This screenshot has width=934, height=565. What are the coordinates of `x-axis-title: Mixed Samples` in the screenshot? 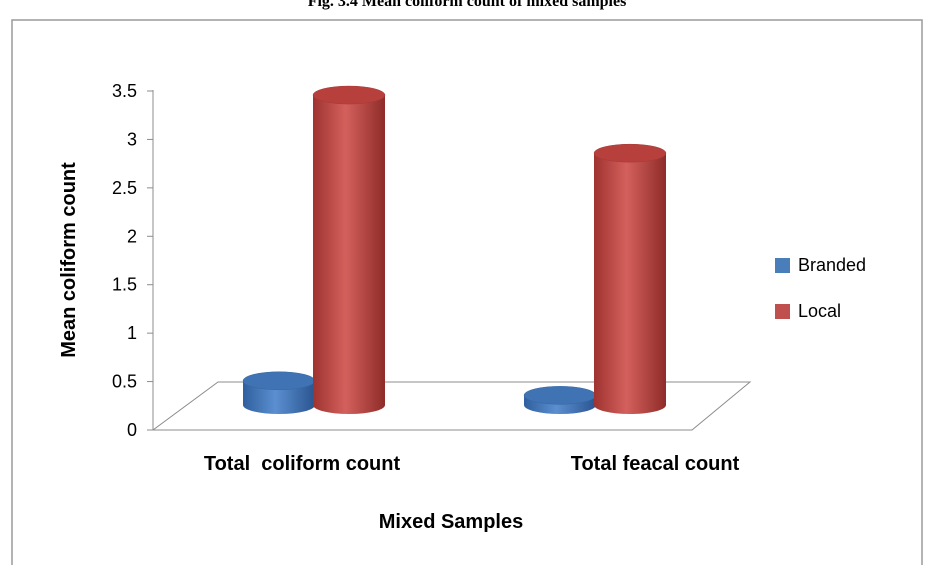 It's located at (451, 522).